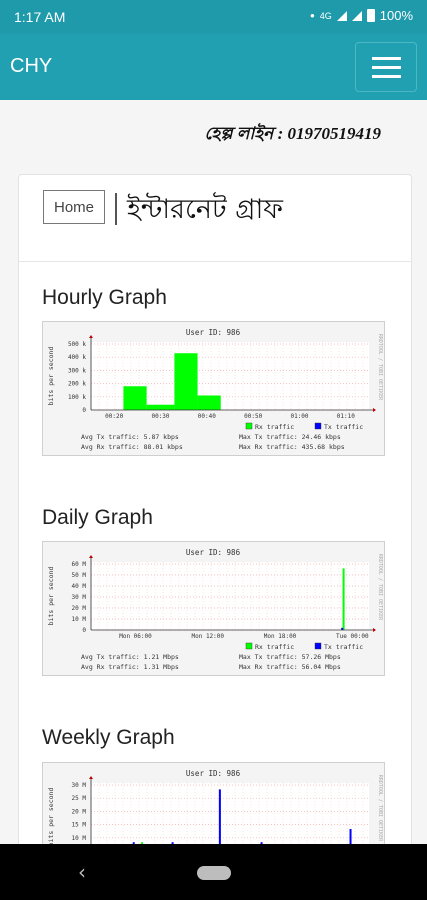 This screenshot has width=427, height=900. I want to click on system-nav-bar: ‹, so click(213, 872).